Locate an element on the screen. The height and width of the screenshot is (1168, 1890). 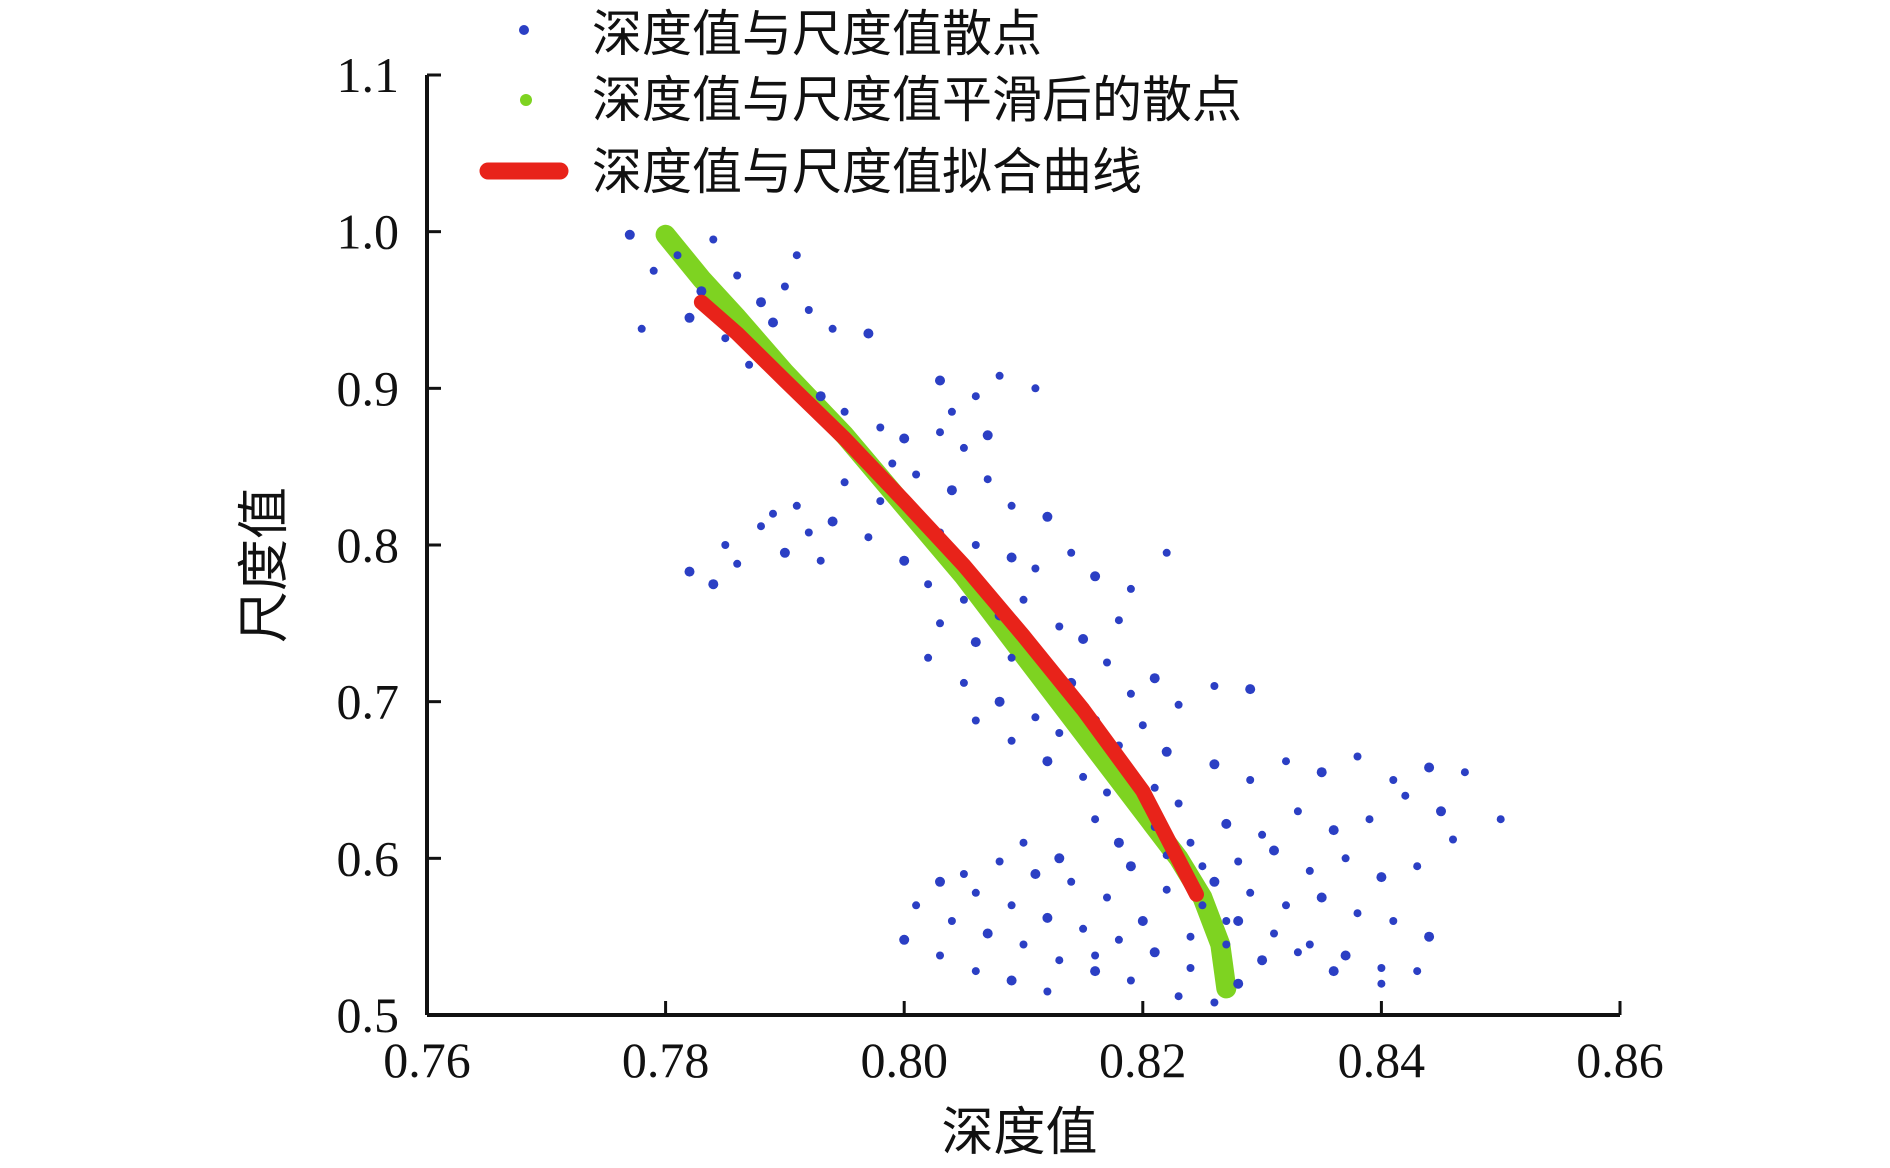
y-tick-label: 1.0 is located at coordinates (368, 232).